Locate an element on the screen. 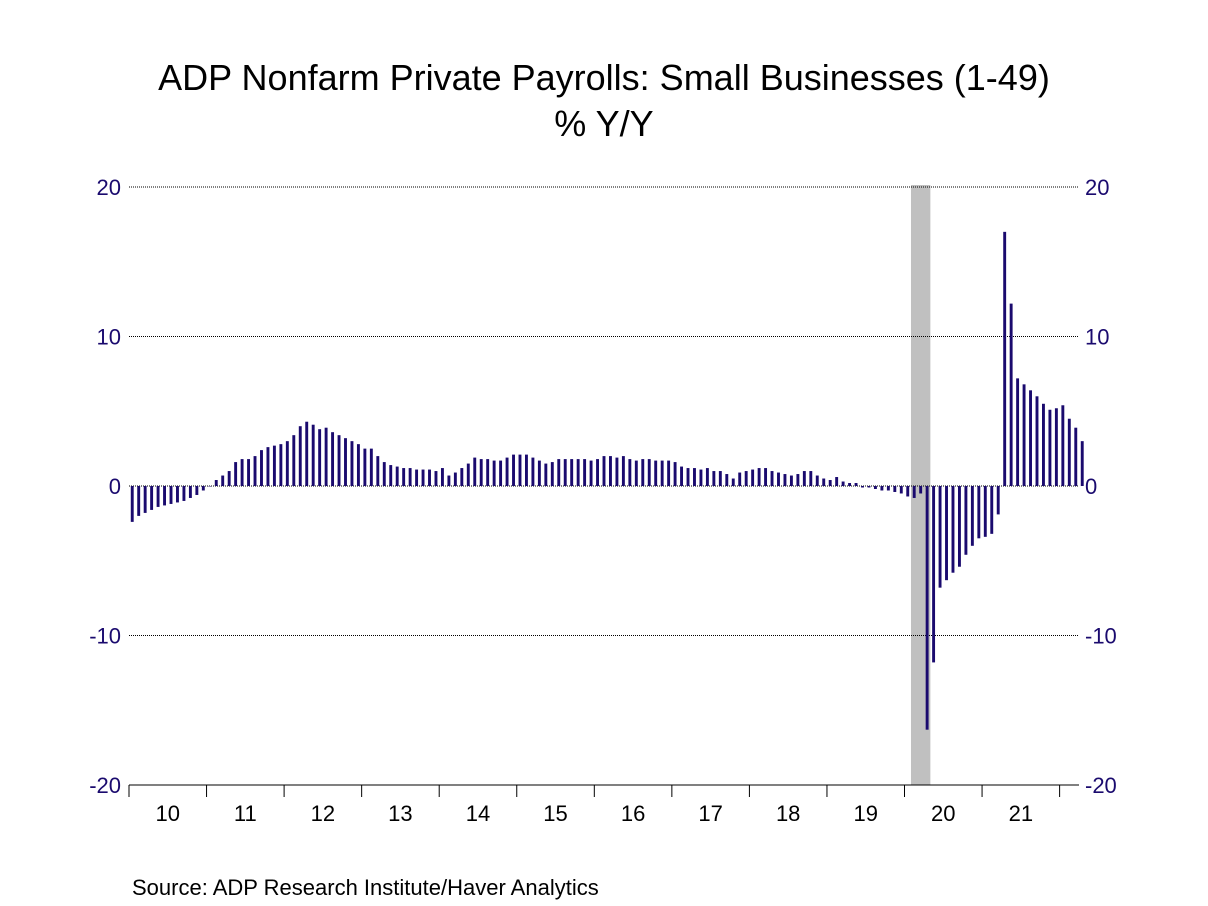  x-tick-label: 16 is located at coordinates (633, 813).